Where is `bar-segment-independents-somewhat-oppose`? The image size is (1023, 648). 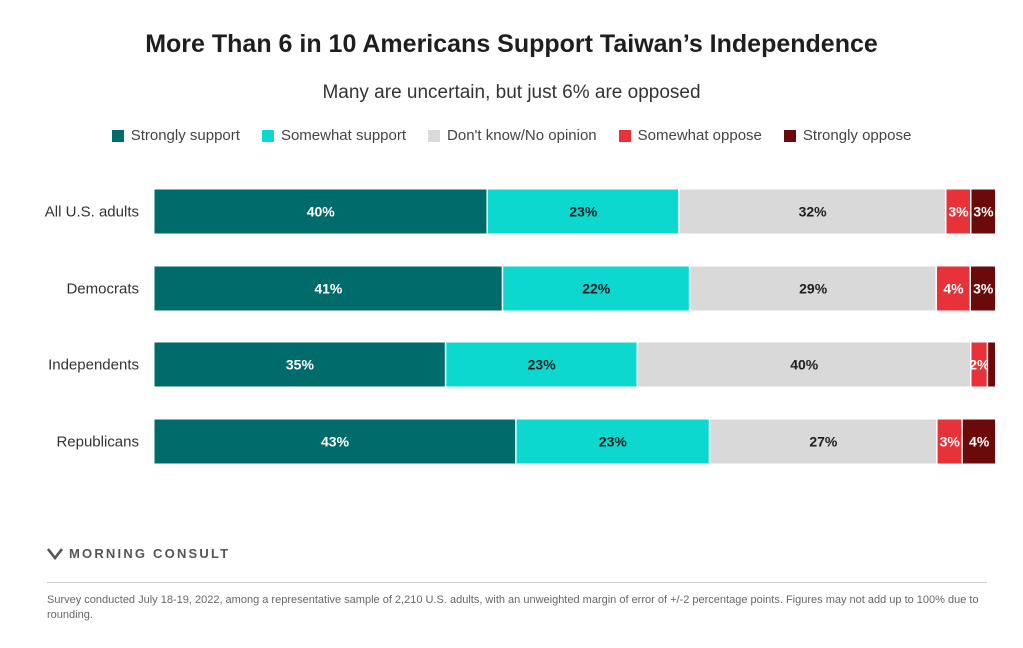
bar-segment-independents-somewhat-oppose is located at coordinates (979, 364).